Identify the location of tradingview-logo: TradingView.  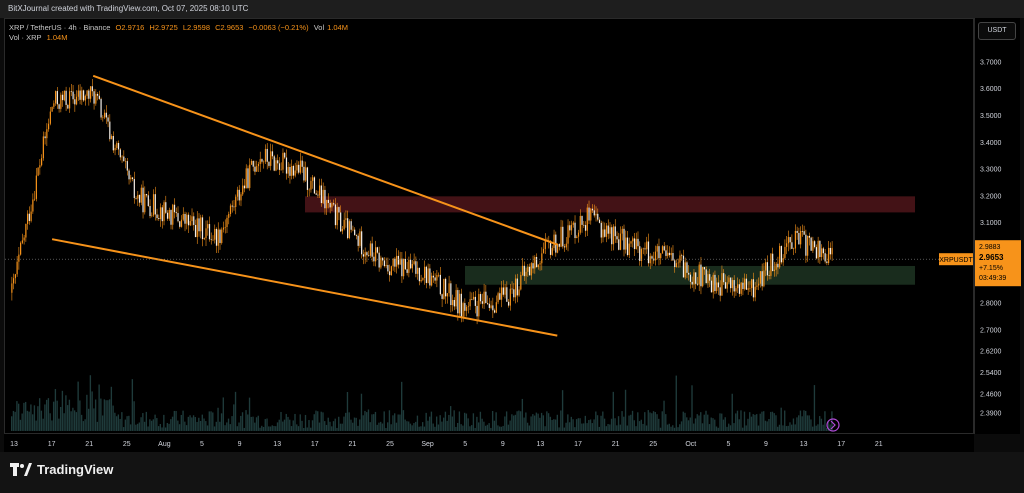
(61, 469).